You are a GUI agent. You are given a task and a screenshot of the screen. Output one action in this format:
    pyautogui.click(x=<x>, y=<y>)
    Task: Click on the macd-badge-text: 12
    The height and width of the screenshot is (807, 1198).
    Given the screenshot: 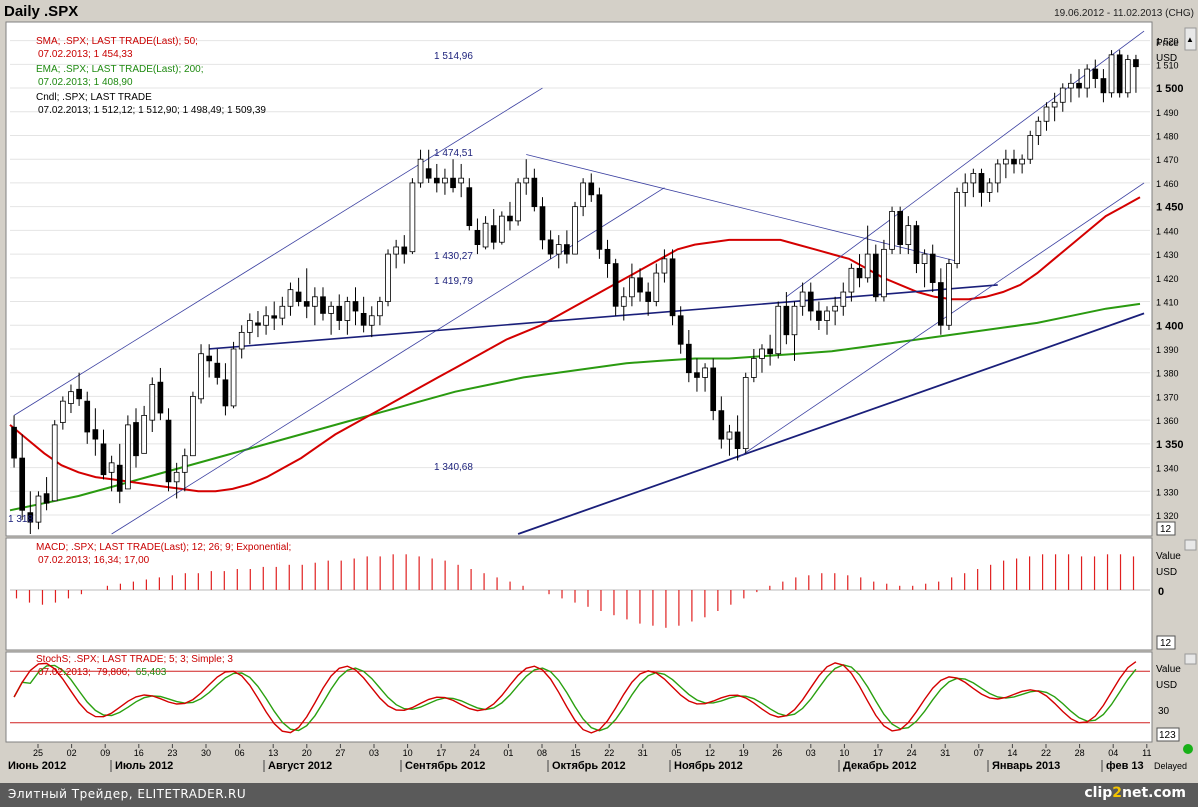 What is the action you would take?
    pyautogui.click(x=1166, y=643)
    